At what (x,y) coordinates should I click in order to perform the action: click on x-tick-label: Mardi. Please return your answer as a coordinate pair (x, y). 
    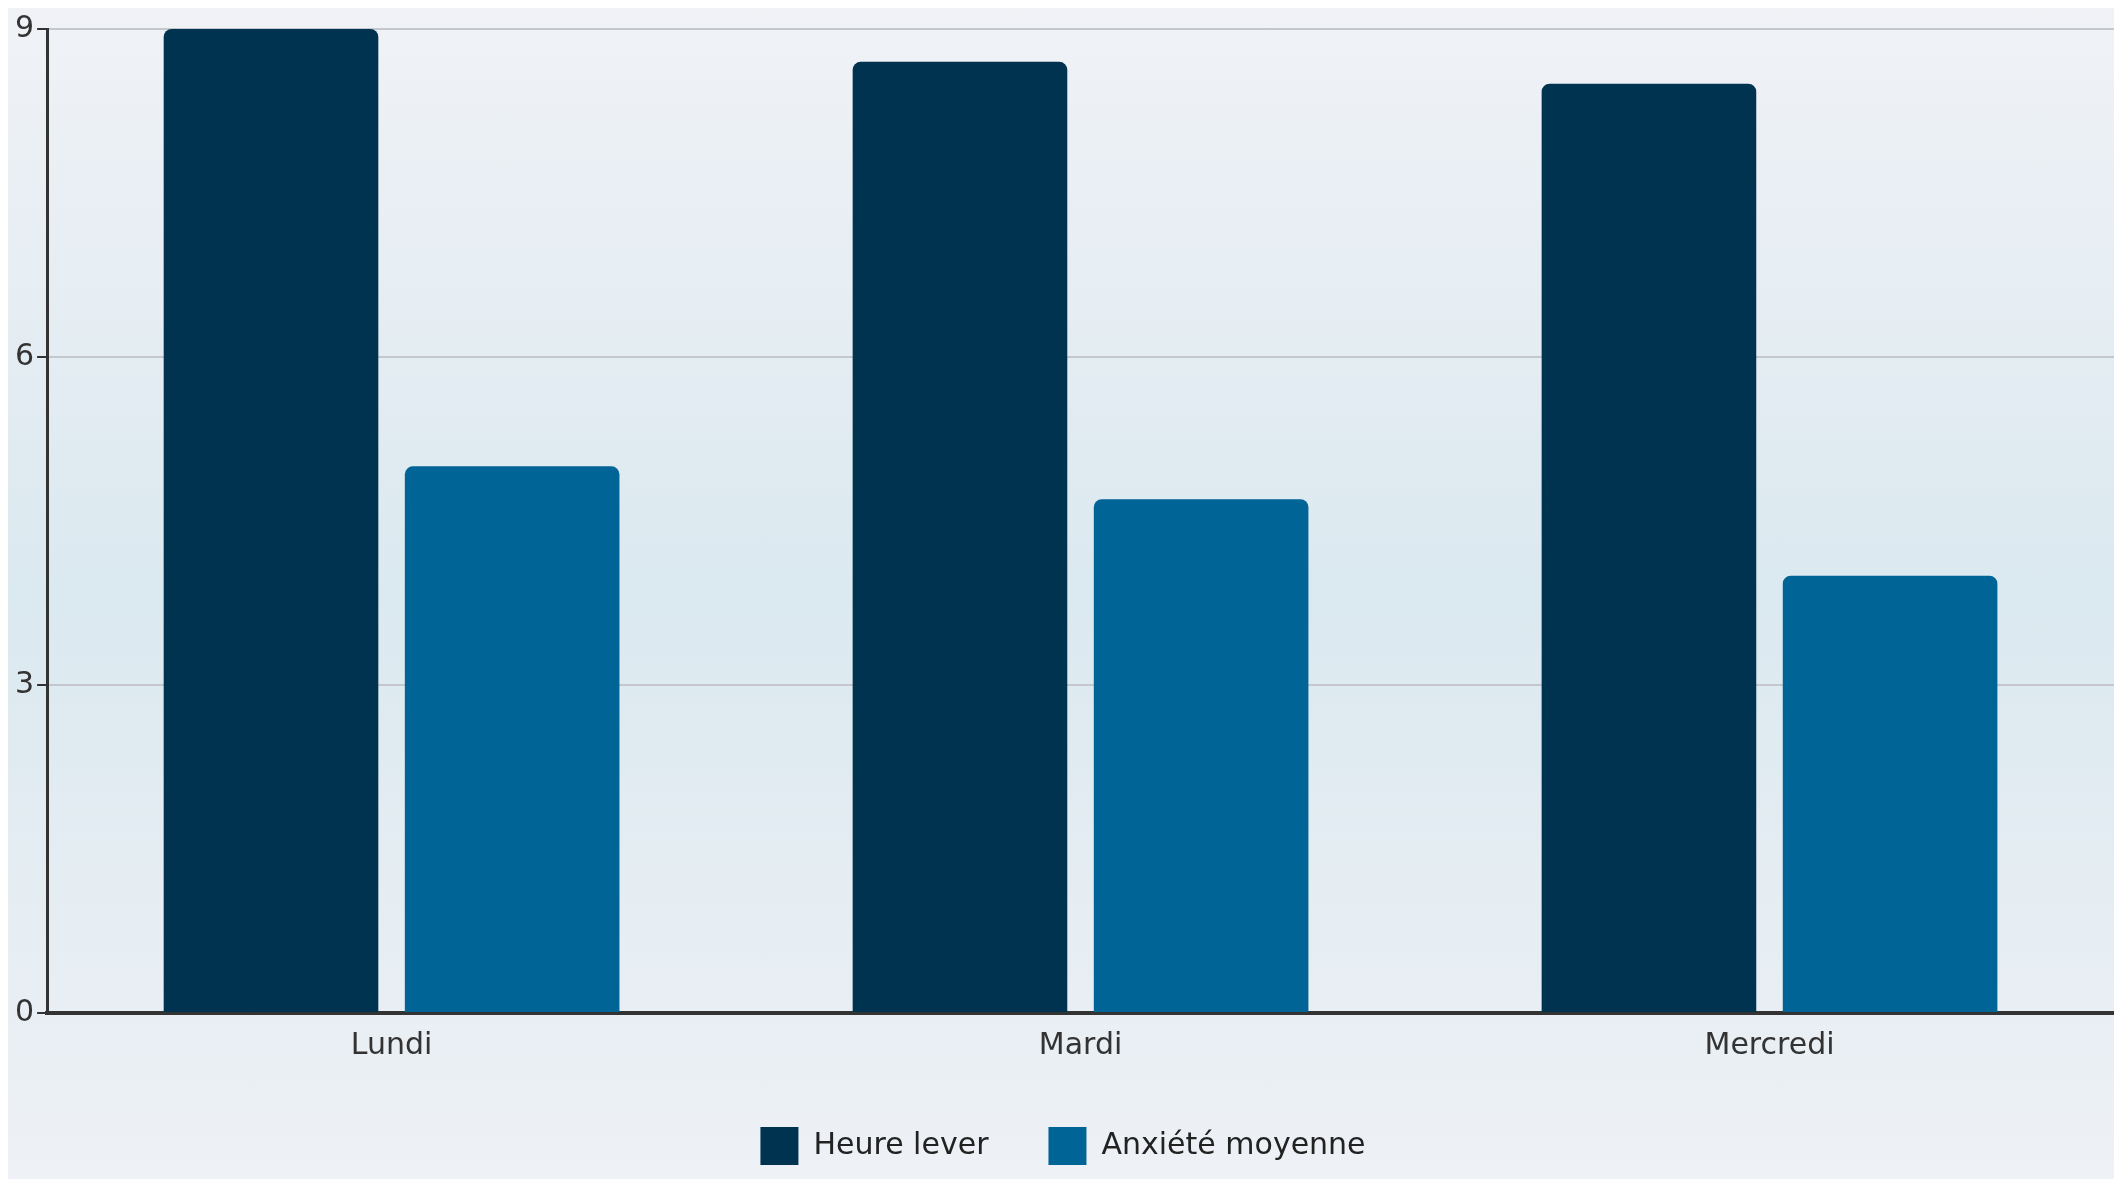
    Looking at the image, I should click on (1080, 1043).